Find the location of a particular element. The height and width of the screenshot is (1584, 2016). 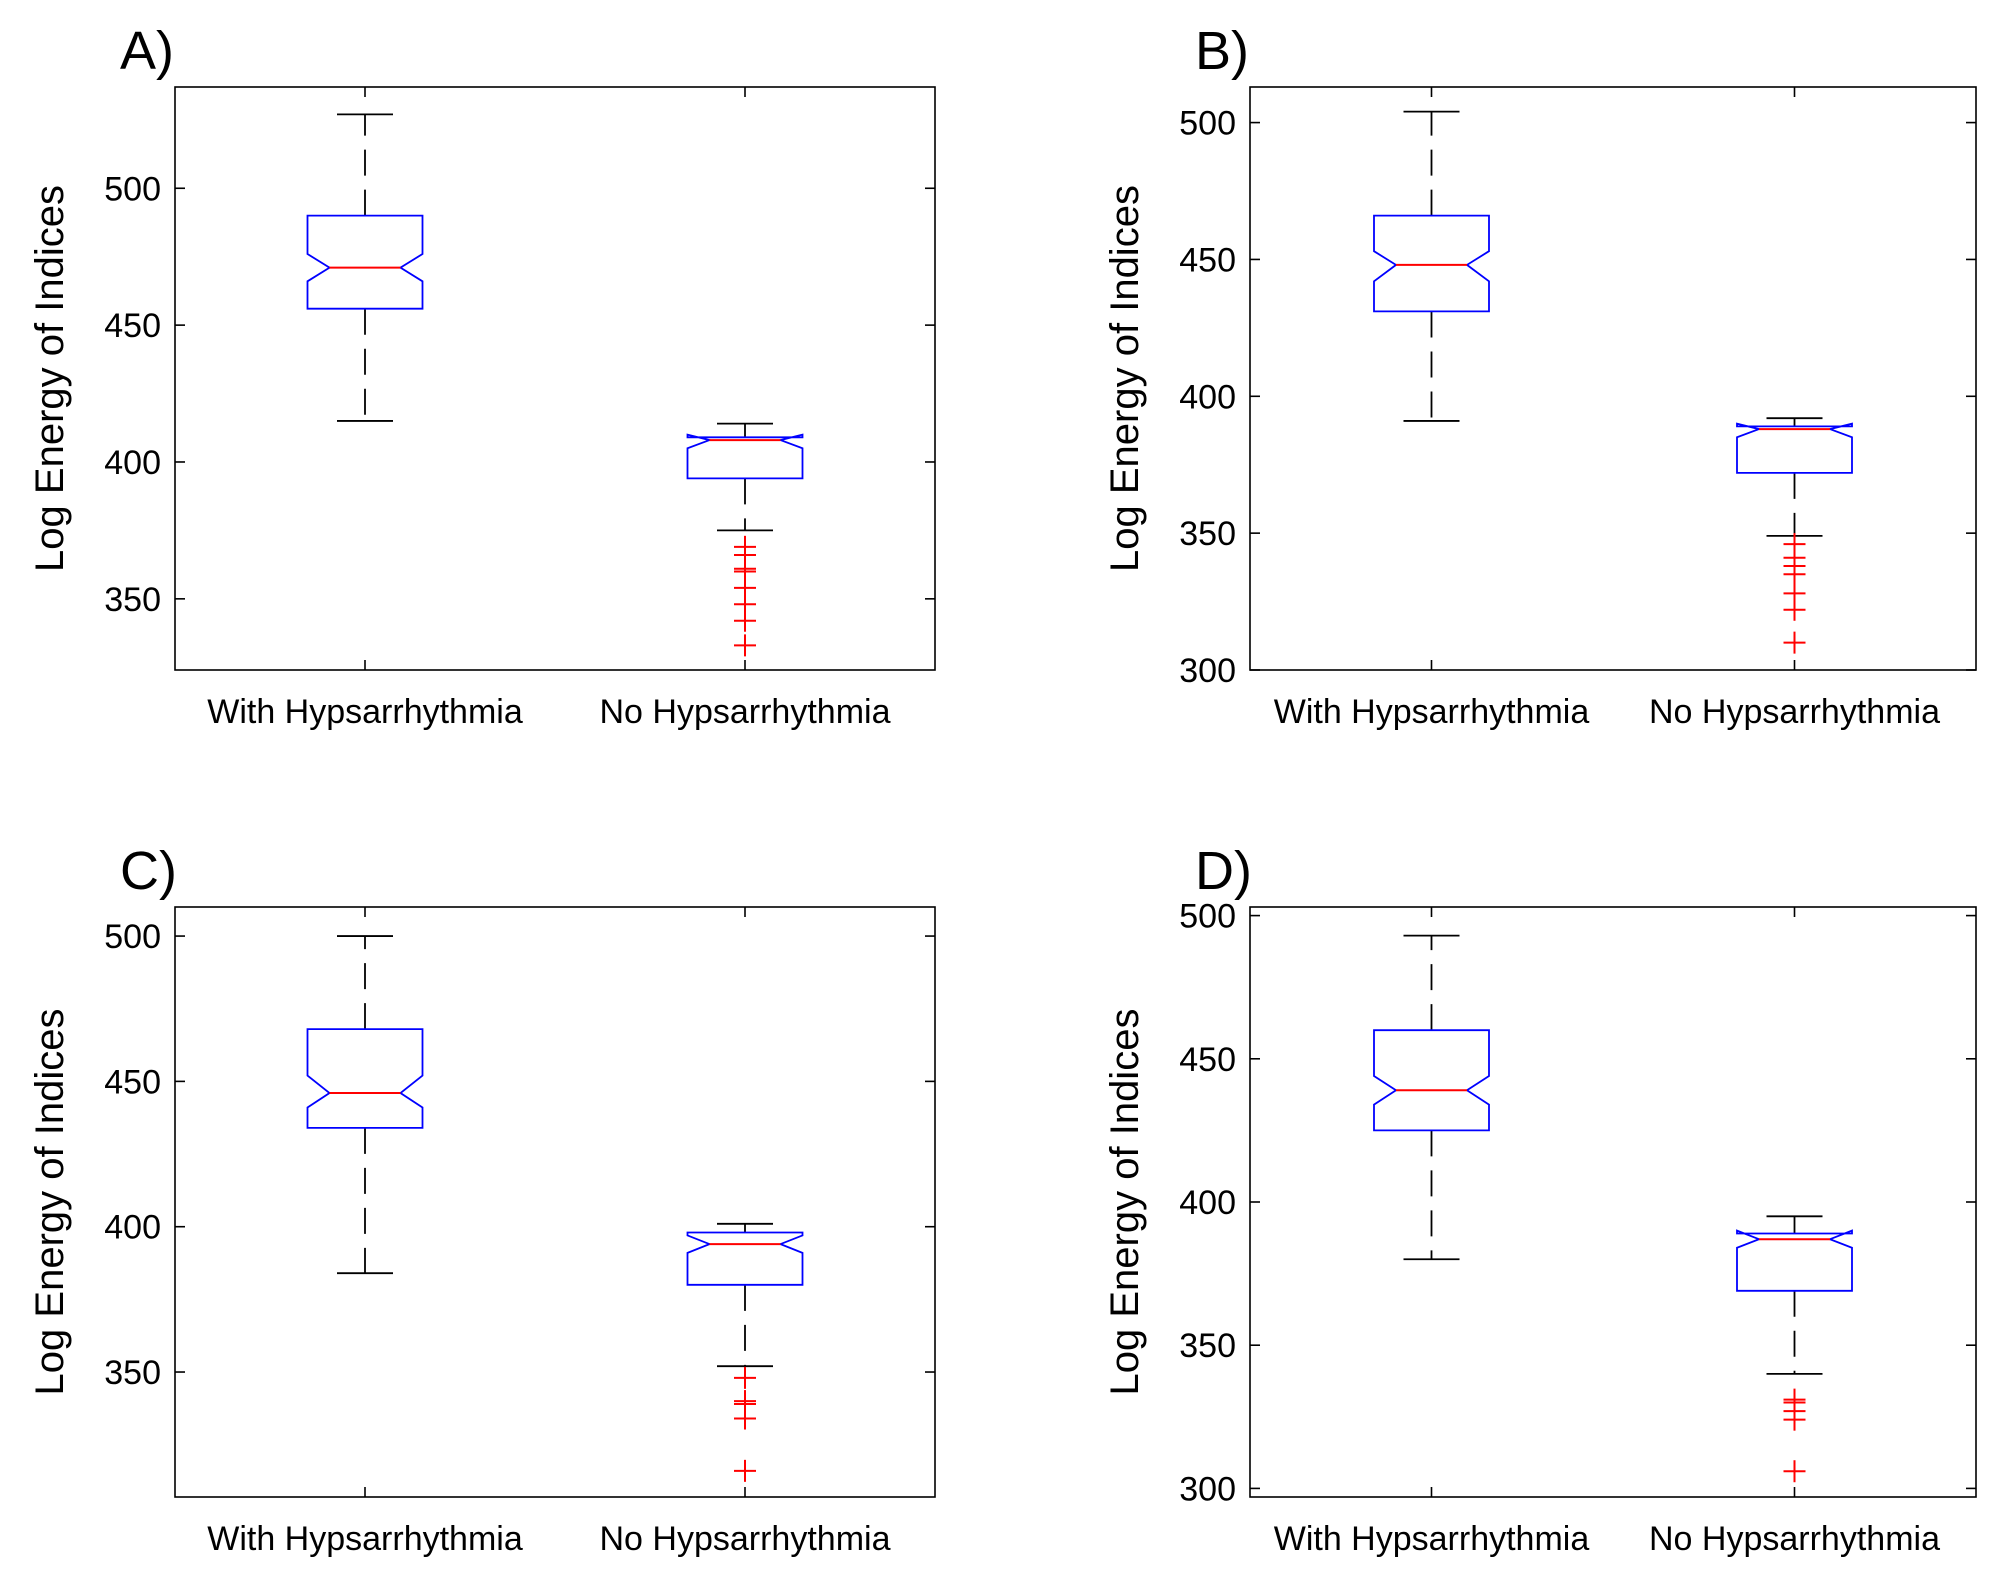

panel-label: D) is located at coordinates (1223, 871).